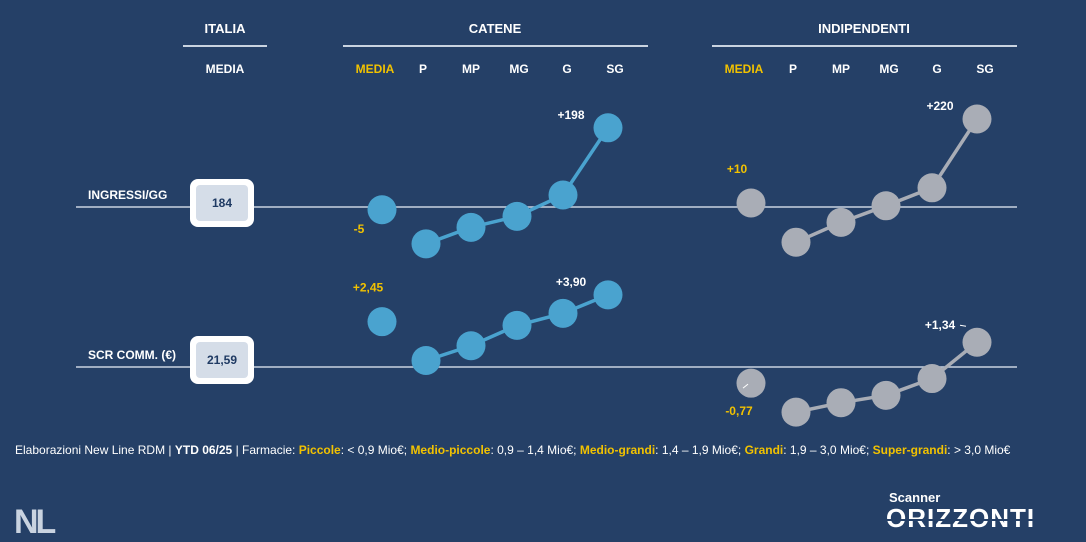  What do you see at coordinates (471, 69) in the screenshot?
I see `col-catene-mp: MP` at bounding box center [471, 69].